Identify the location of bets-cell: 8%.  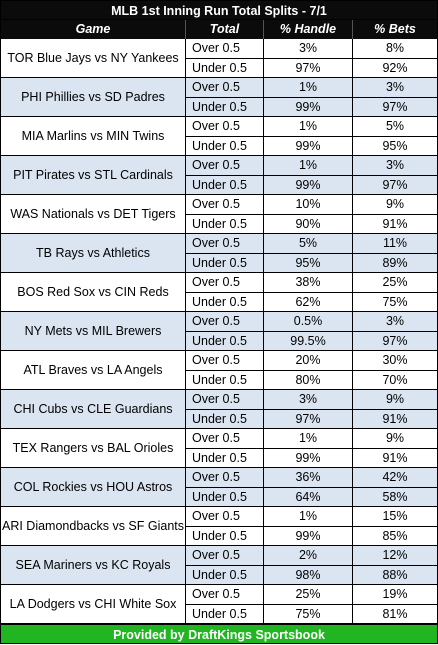
(395, 48).